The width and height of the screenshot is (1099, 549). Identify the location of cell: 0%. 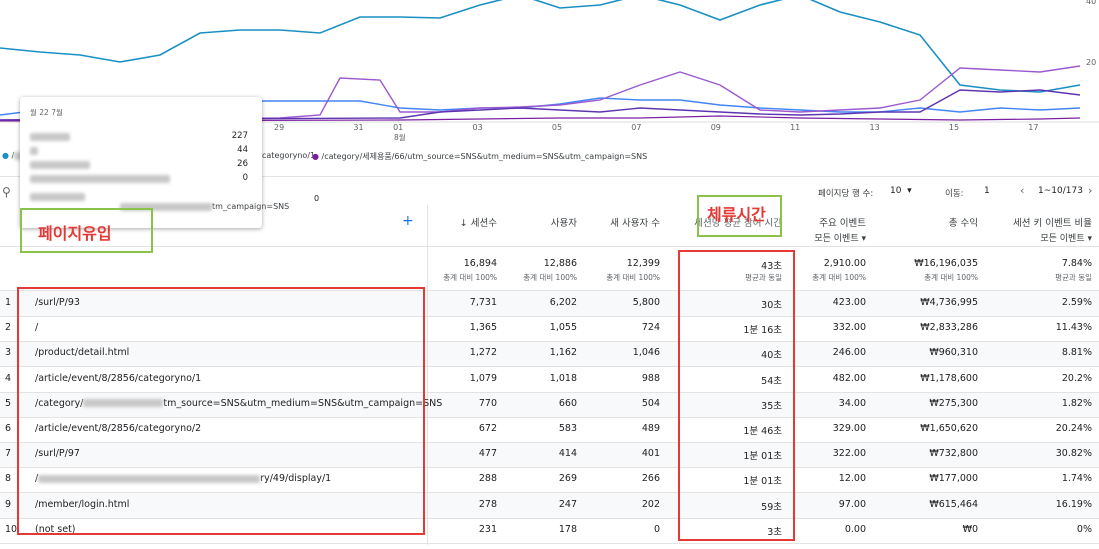
(1084, 529).